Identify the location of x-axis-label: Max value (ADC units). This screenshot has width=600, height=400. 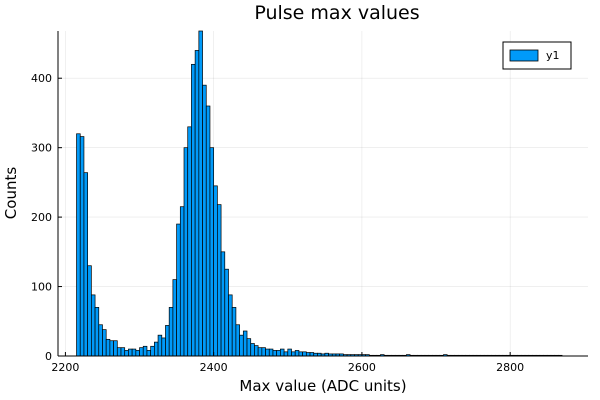
(322, 386).